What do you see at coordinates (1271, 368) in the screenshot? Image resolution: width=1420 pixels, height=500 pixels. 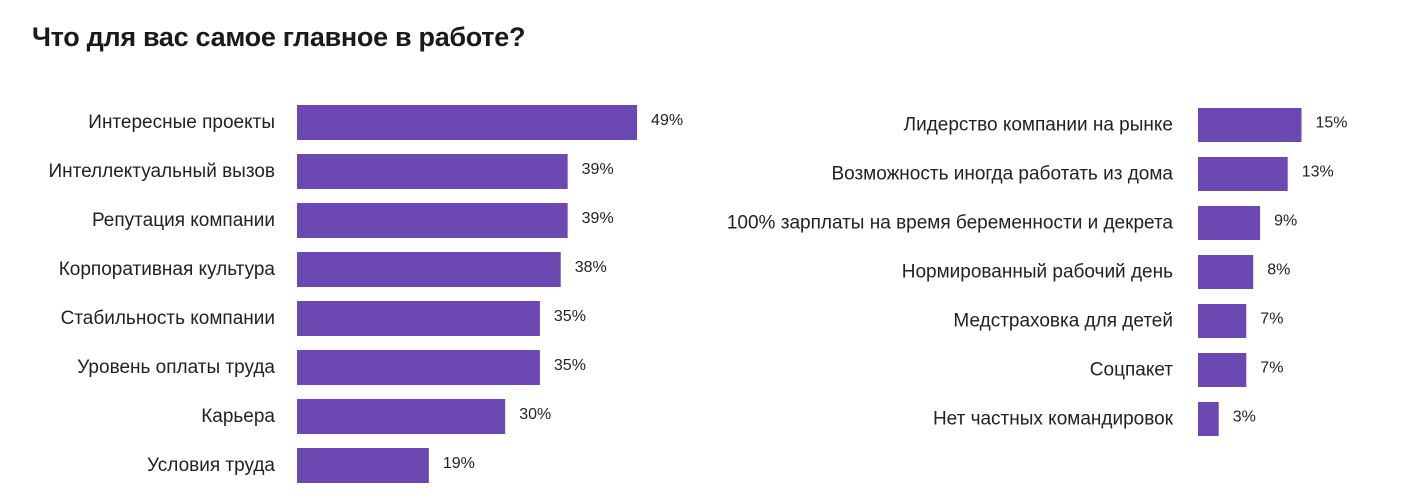 I see `value-label-right-5: 7%` at bounding box center [1271, 368].